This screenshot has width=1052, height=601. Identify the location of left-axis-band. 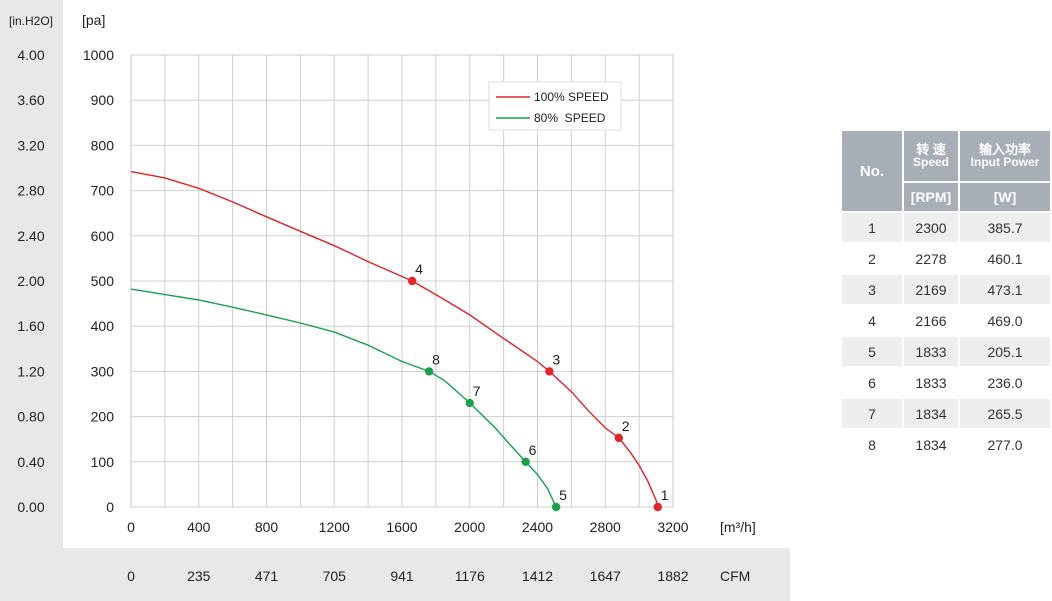
(31, 300).